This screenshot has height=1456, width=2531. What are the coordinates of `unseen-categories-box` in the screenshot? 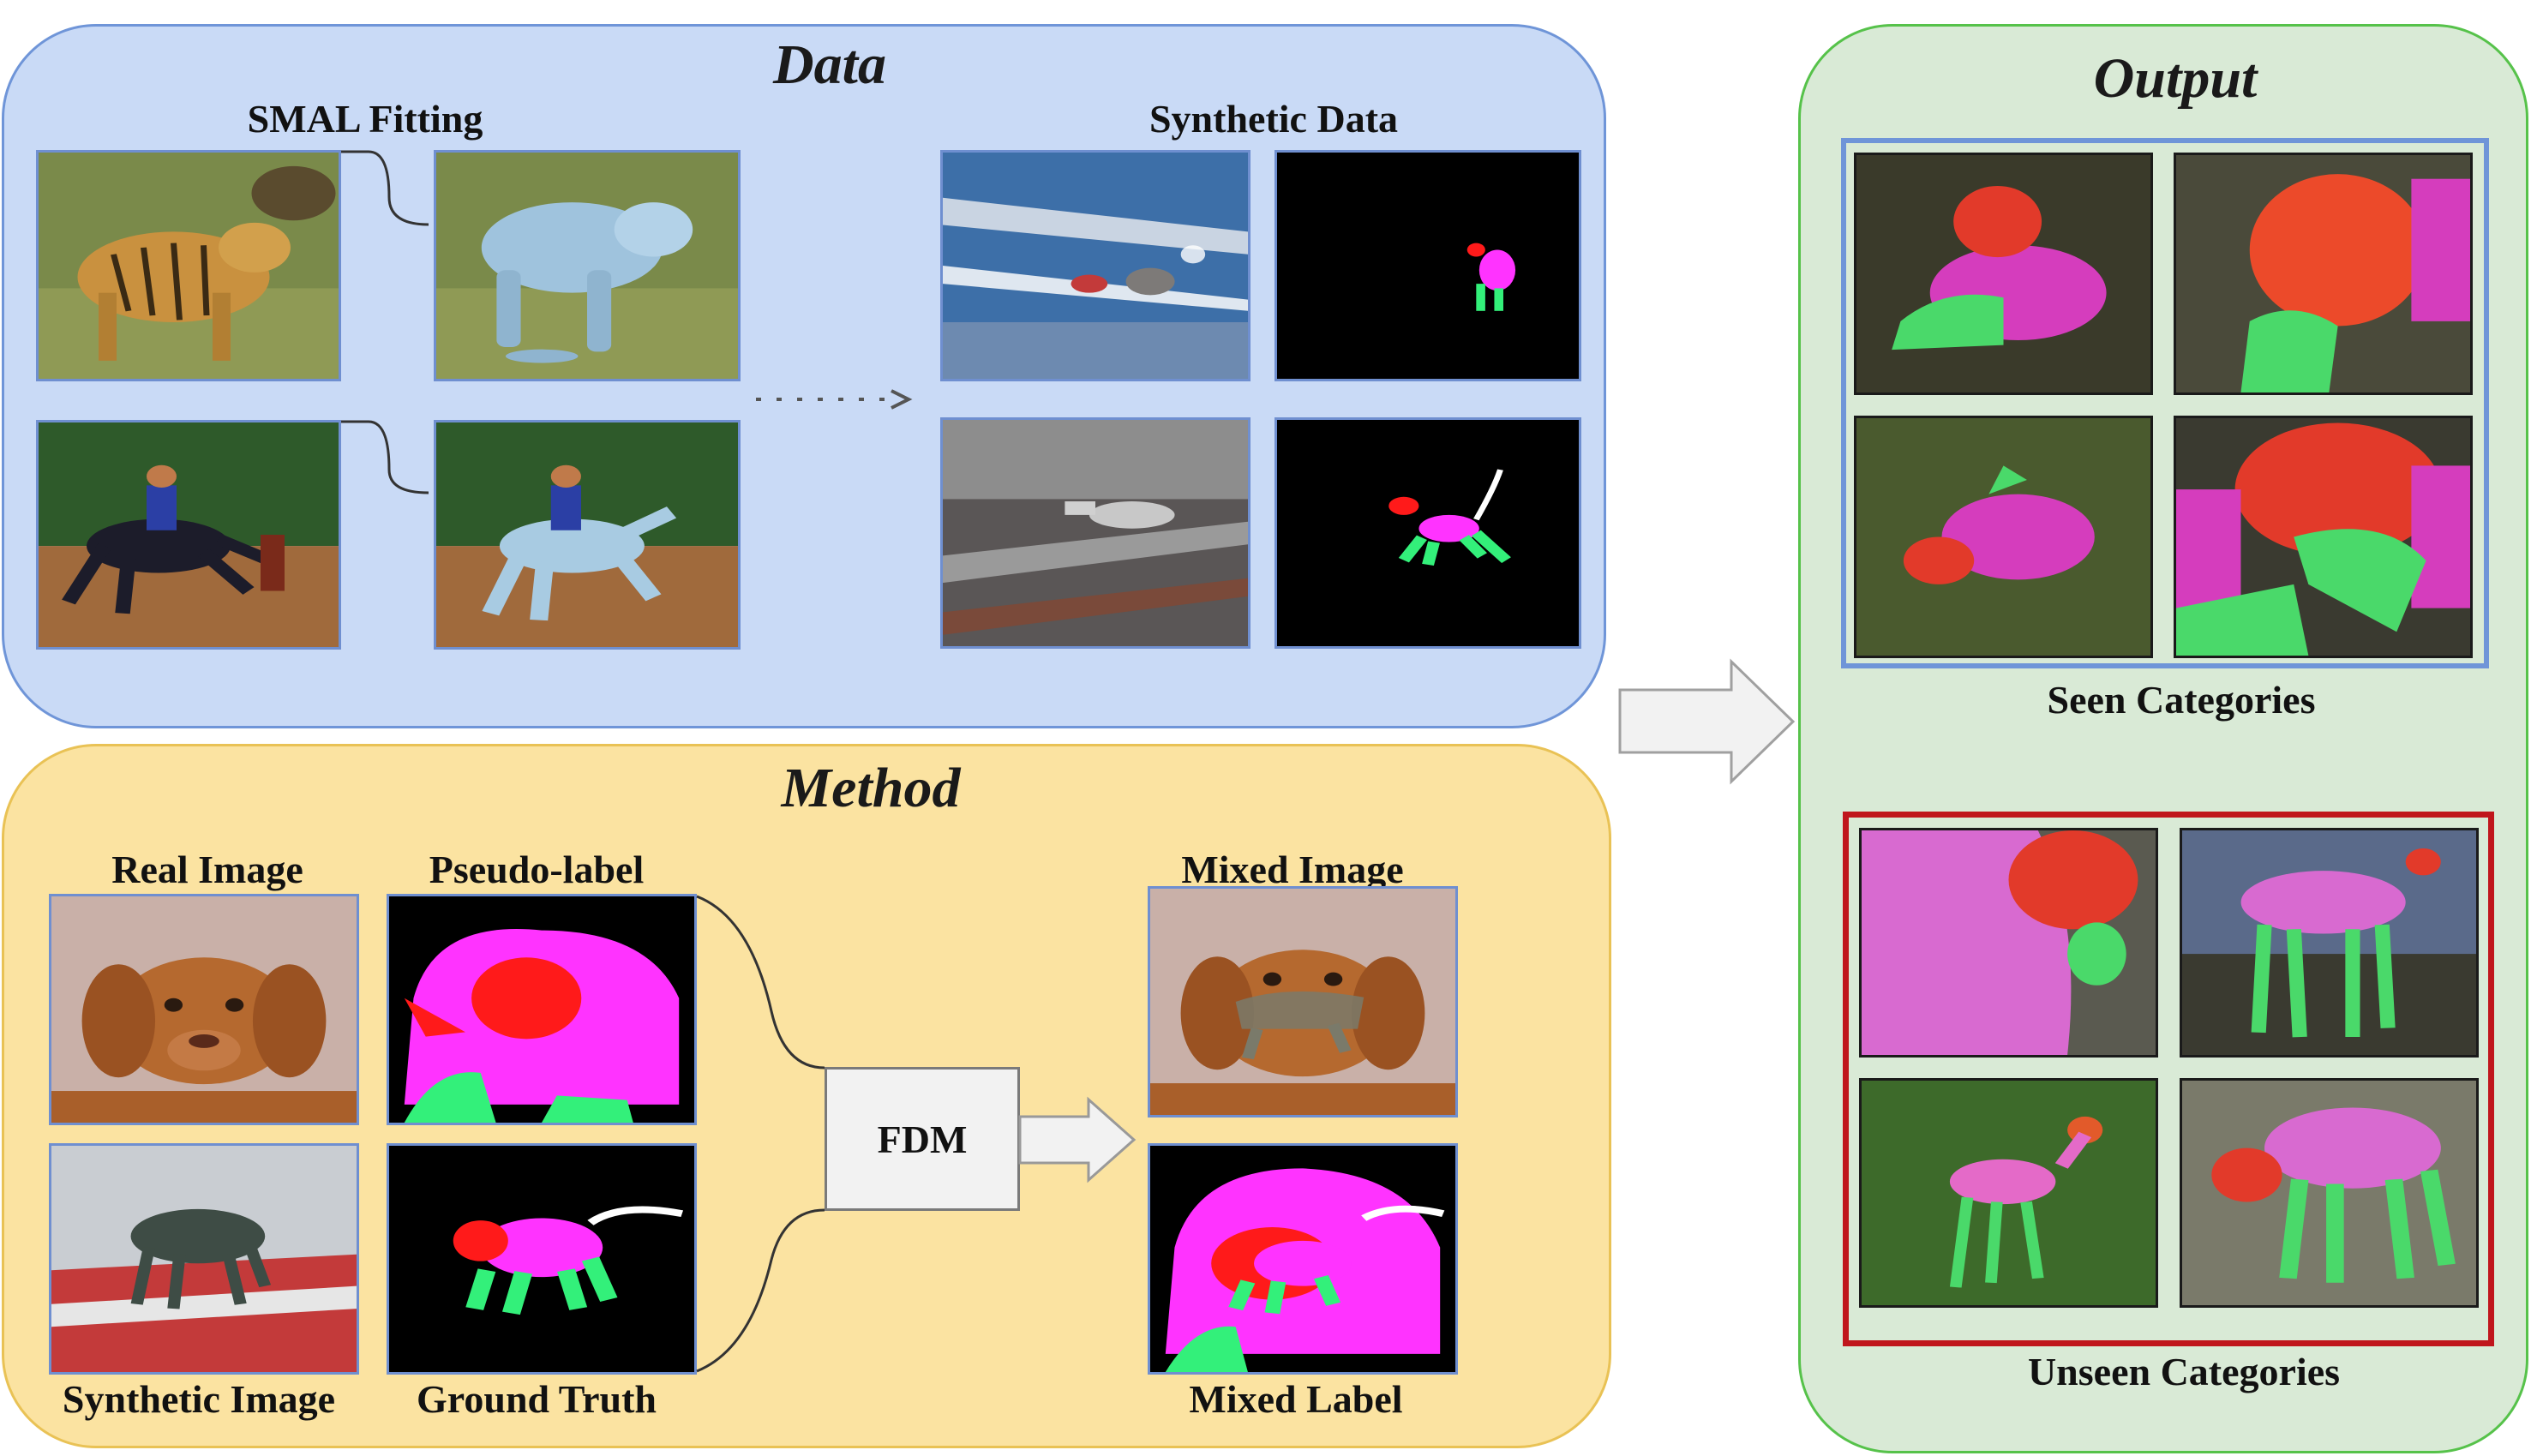 It's located at (2168, 1079).